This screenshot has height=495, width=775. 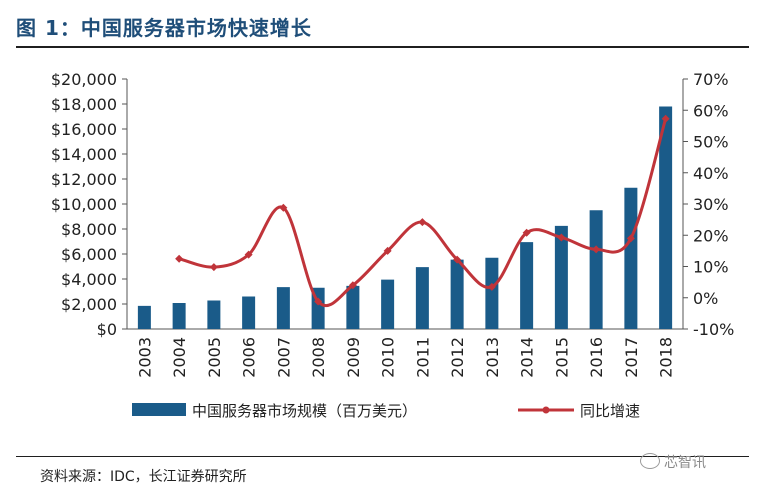 I want to click on title-divider, so click(x=382, y=47).